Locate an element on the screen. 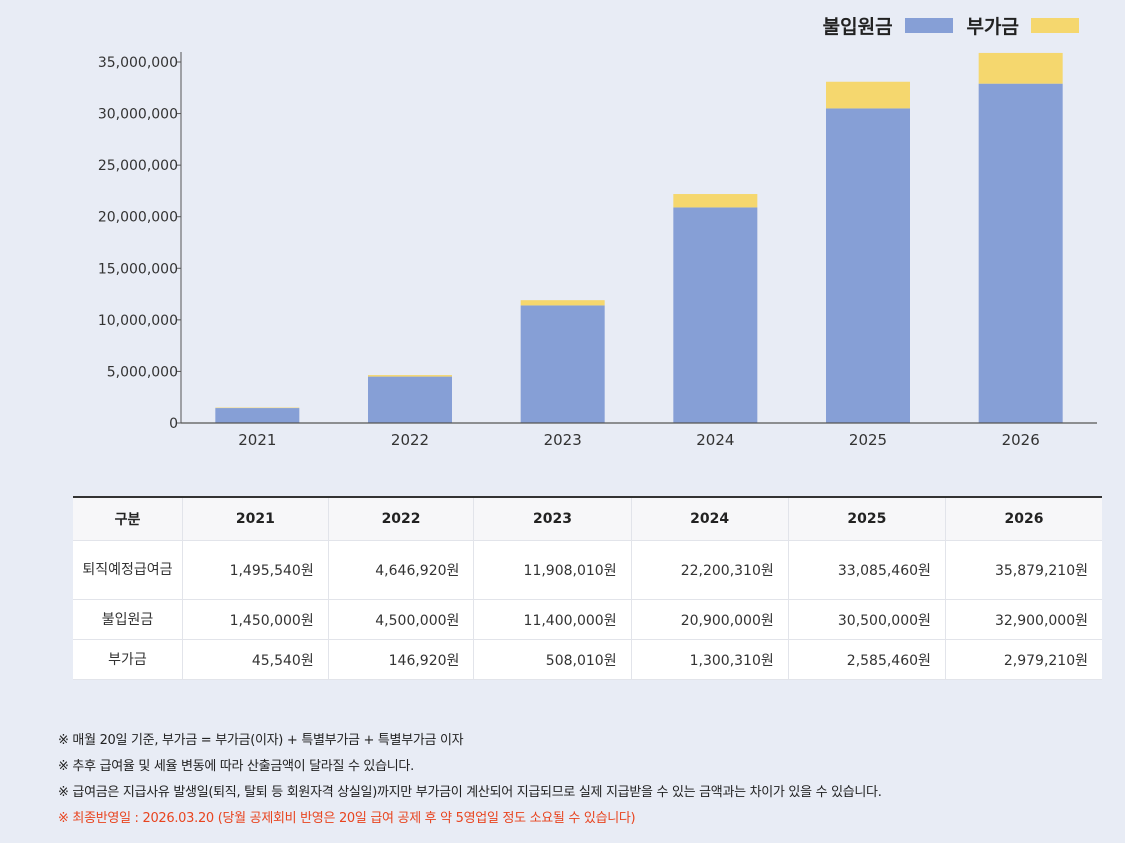 The width and height of the screenshot is (1125, 843). table-cell: 1,450,000원 is located at coordinates (255, 619).